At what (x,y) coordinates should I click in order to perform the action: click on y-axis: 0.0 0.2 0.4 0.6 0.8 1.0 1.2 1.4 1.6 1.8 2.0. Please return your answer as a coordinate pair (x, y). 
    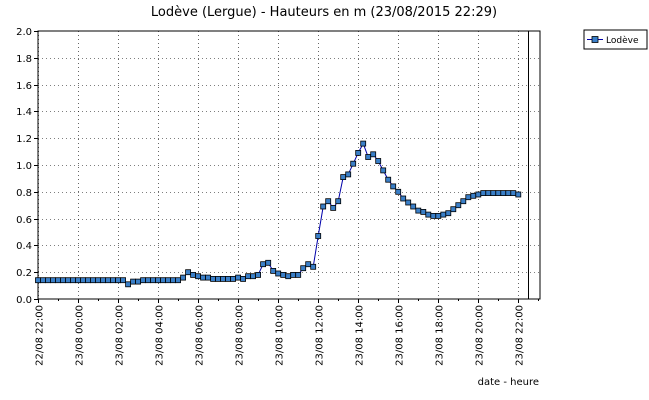
    Looking at the image, I should click on (27, 166).